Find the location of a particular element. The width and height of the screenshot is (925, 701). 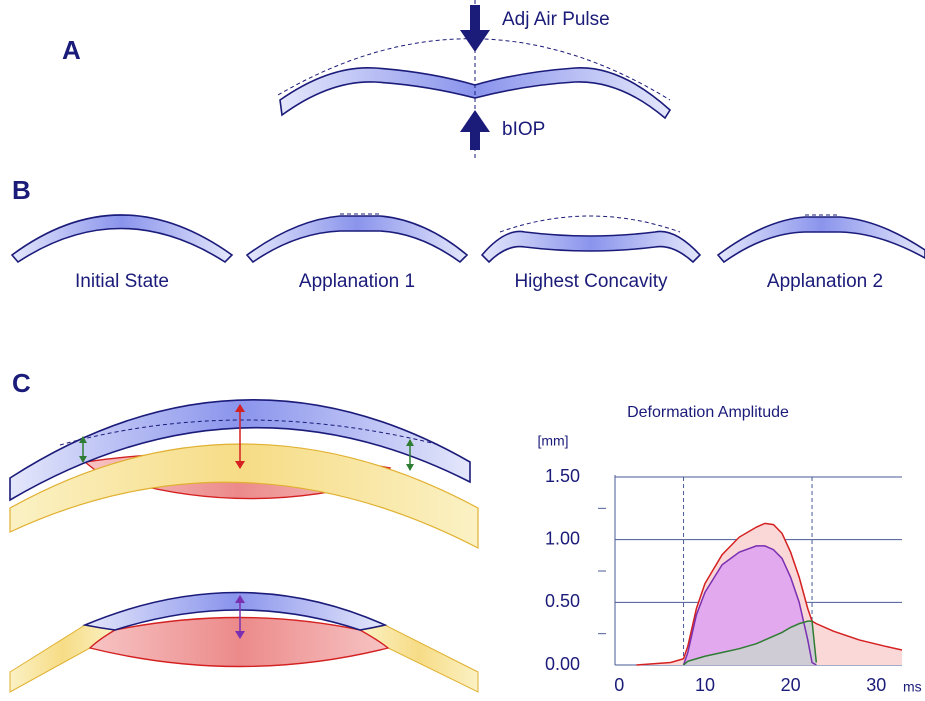

x-tick-label: 30 is located at coordinates (876, 685).